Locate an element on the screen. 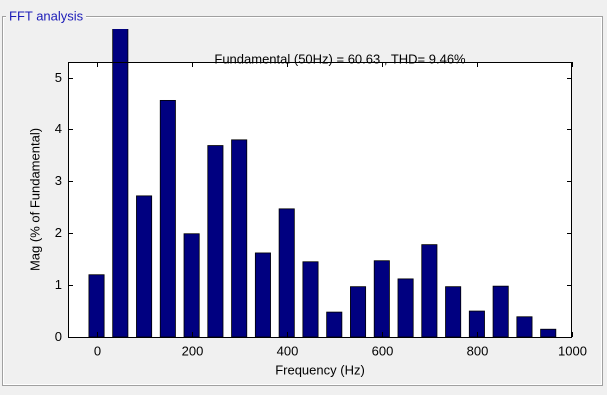  group-box-title-bg is located at coordinates (46, 17).